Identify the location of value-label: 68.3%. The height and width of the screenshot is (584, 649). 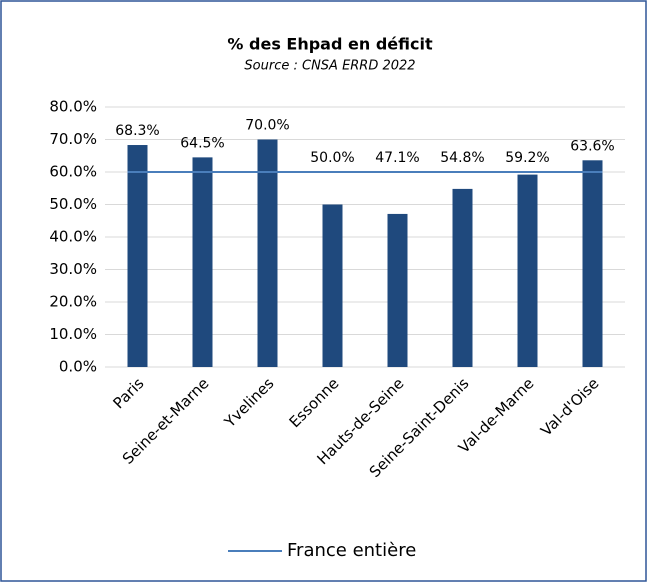
(137, 131).